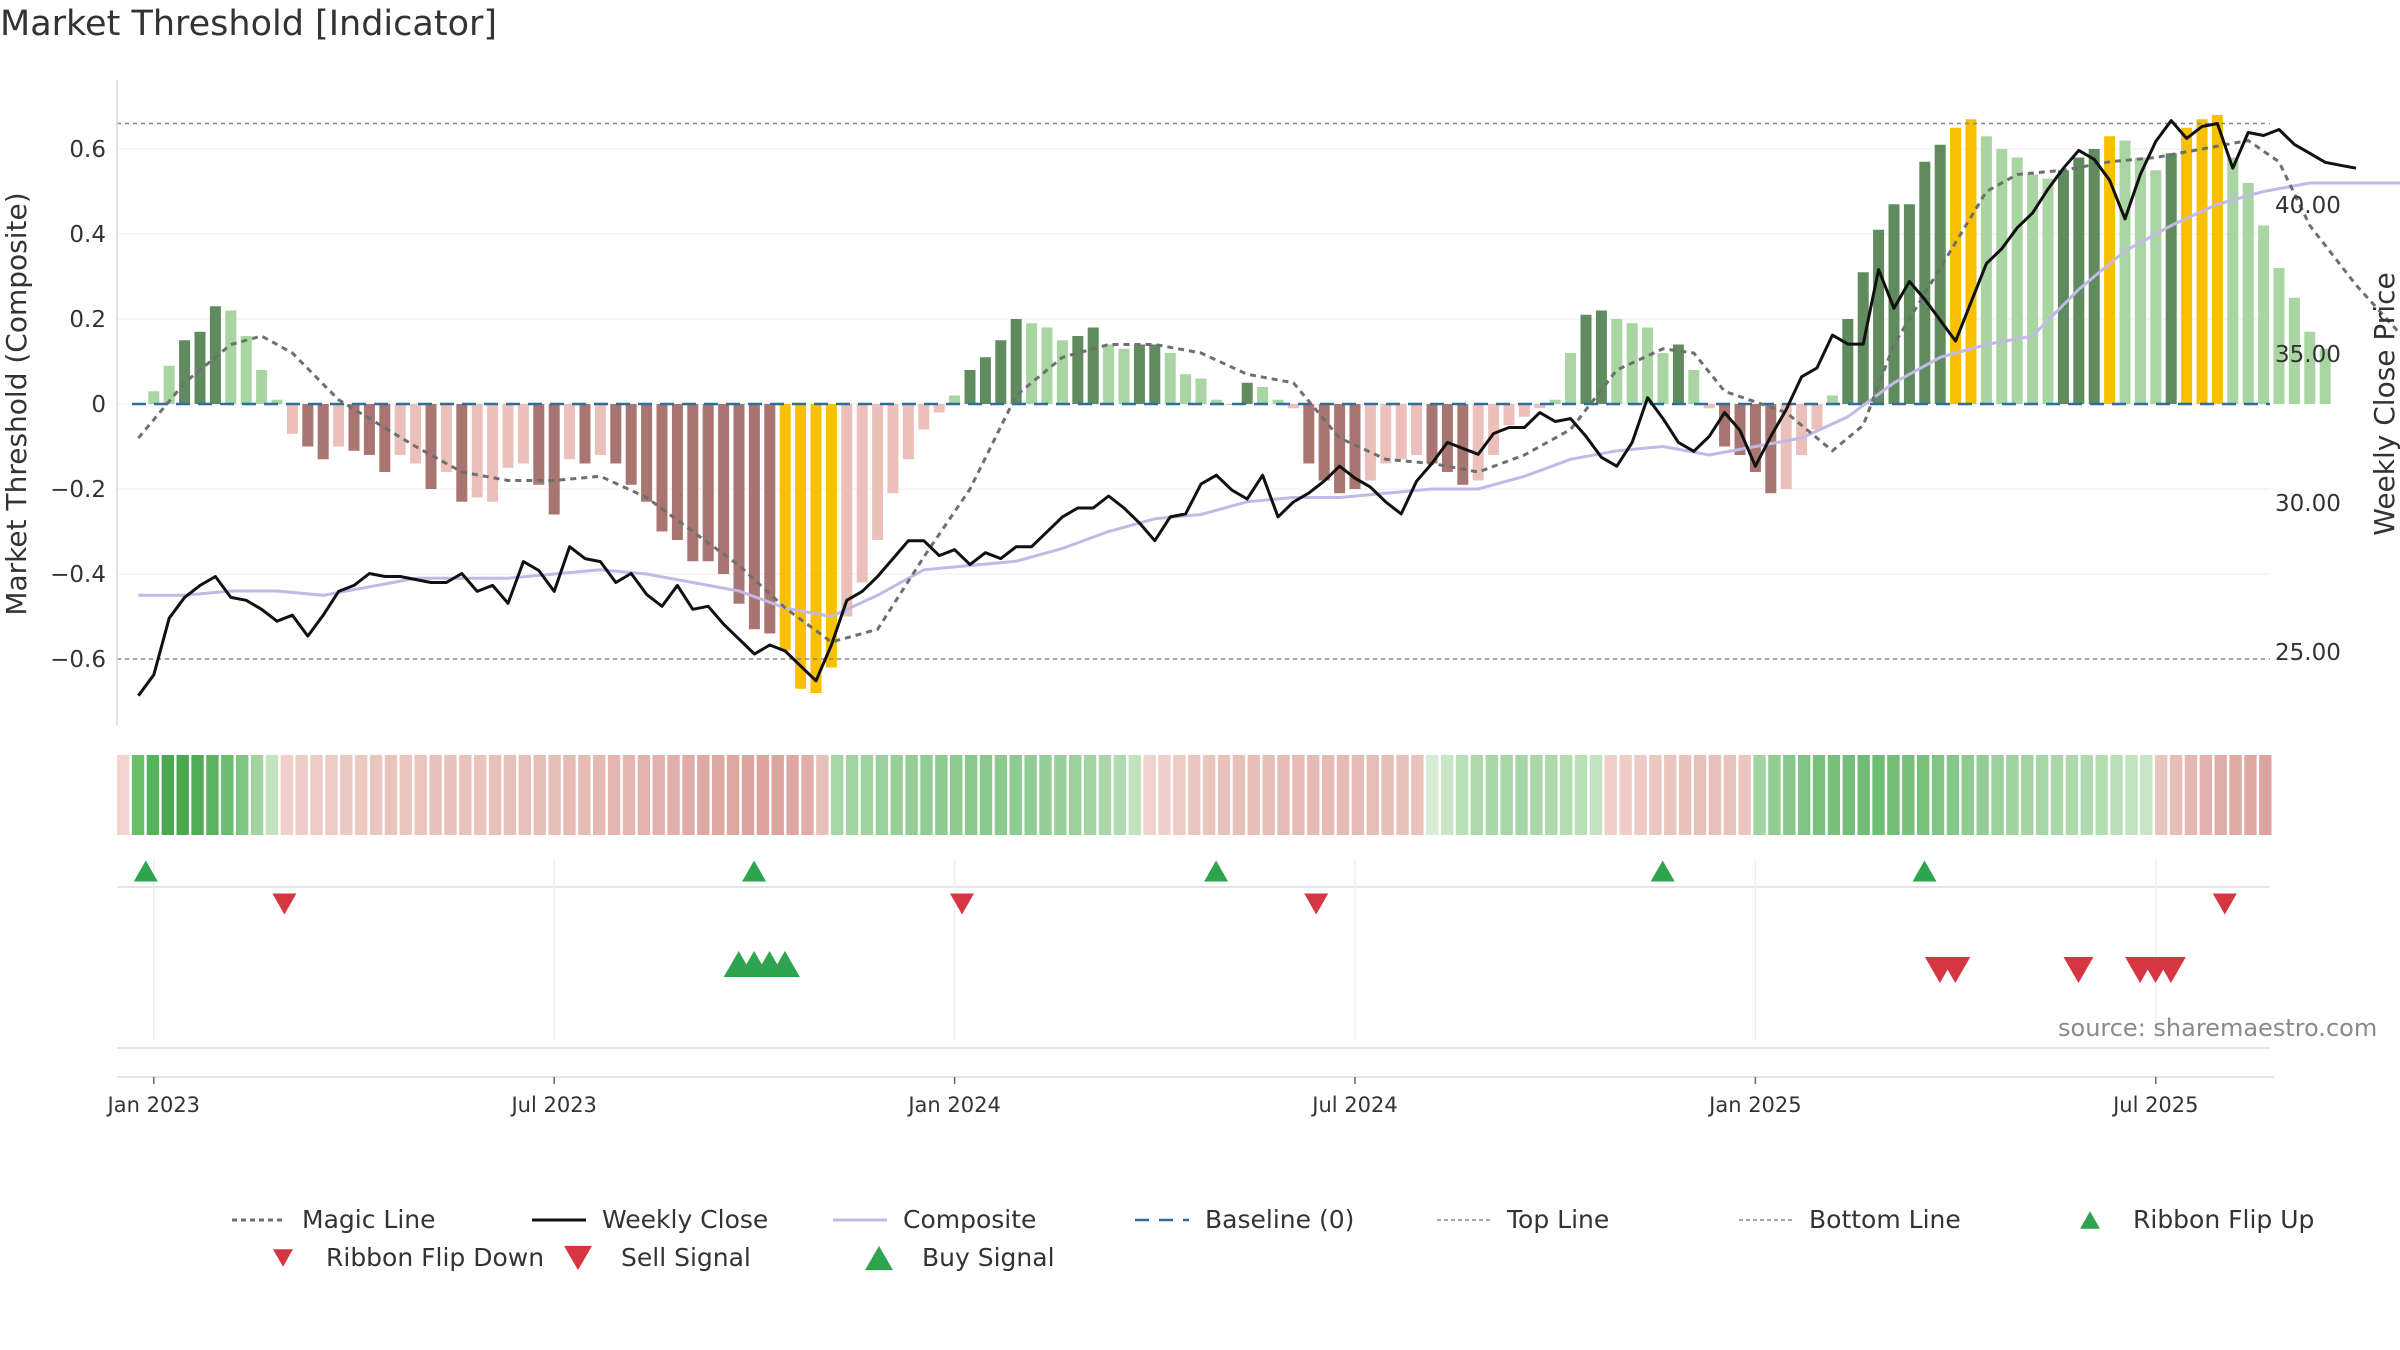 Image resolution: width=2400 pixels, height=1350 pixels. I want to click on legend-label: Sell Signal, so click(686, 1257).